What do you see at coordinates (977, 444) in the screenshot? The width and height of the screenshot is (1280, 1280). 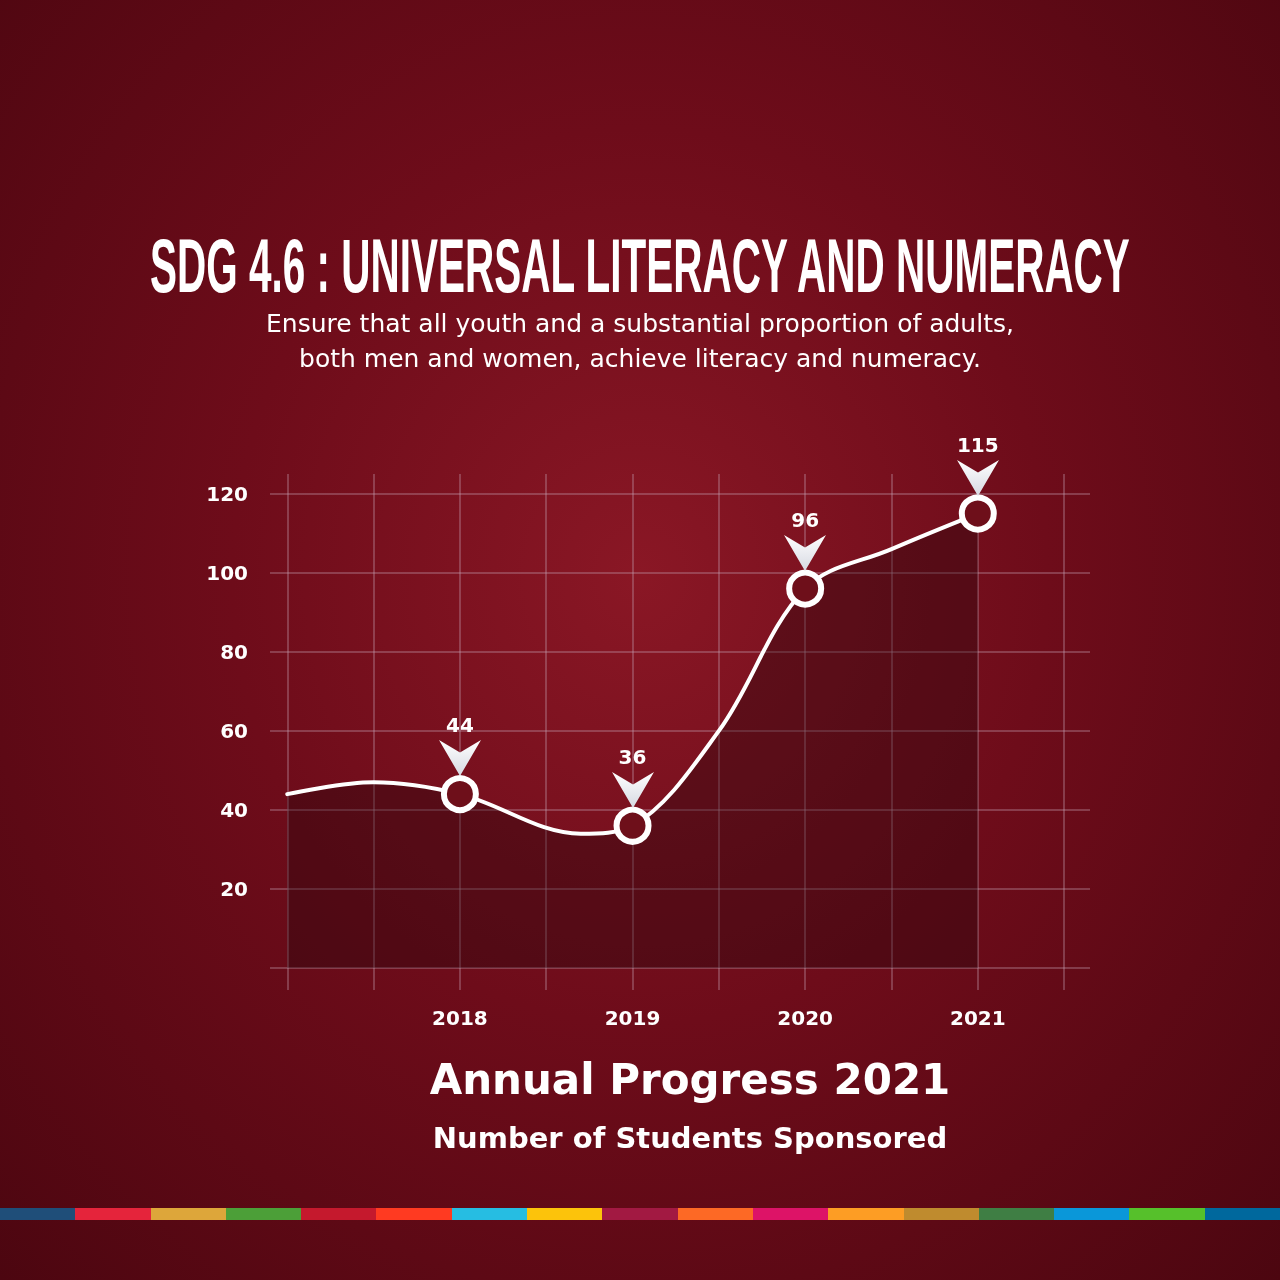 I see `data-label: 115` at bounding box center [977, 444].